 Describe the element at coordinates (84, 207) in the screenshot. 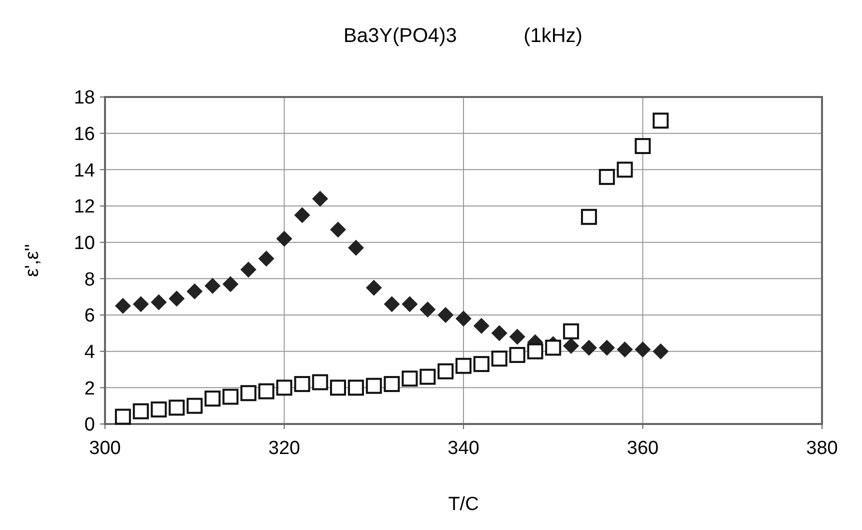

I see `y-tick-label: 12` at that location.